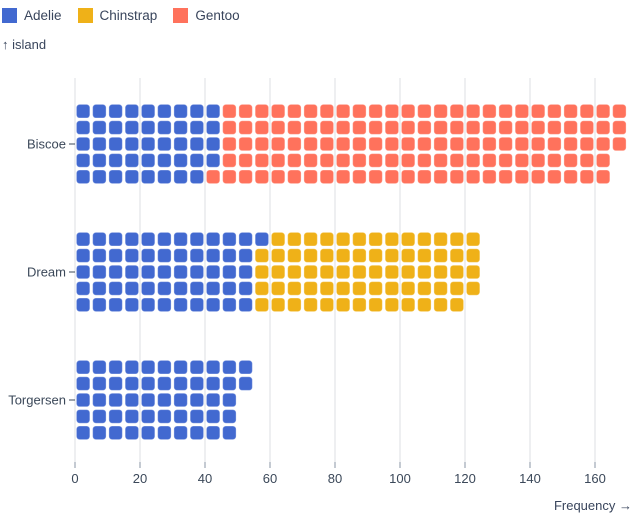 The image size is (640, 529). Describe the element at coordinates (9, 15) in the screenshot. I see `legend-swatch-adelie` at that location.